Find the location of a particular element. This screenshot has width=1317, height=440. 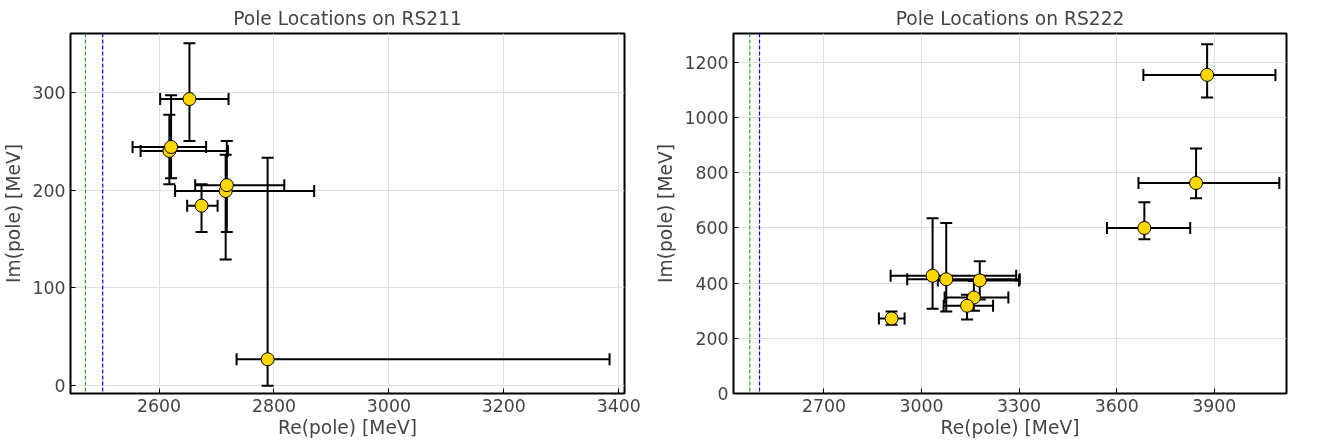

x-tick-label: 3600 is located at coordinates (1116, 405).